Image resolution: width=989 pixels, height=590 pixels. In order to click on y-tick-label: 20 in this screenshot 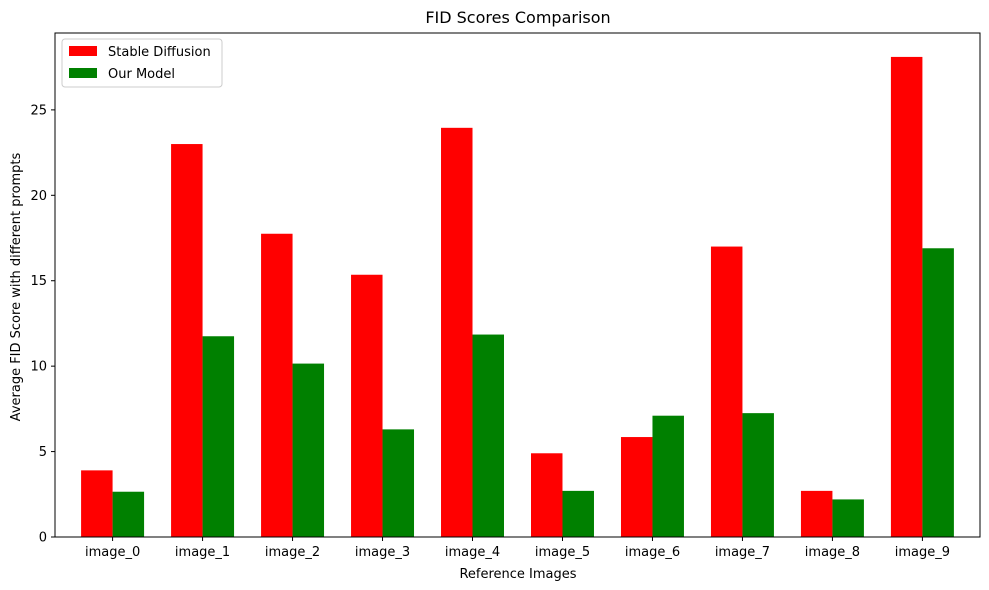, I will do `click(38, 196)`.